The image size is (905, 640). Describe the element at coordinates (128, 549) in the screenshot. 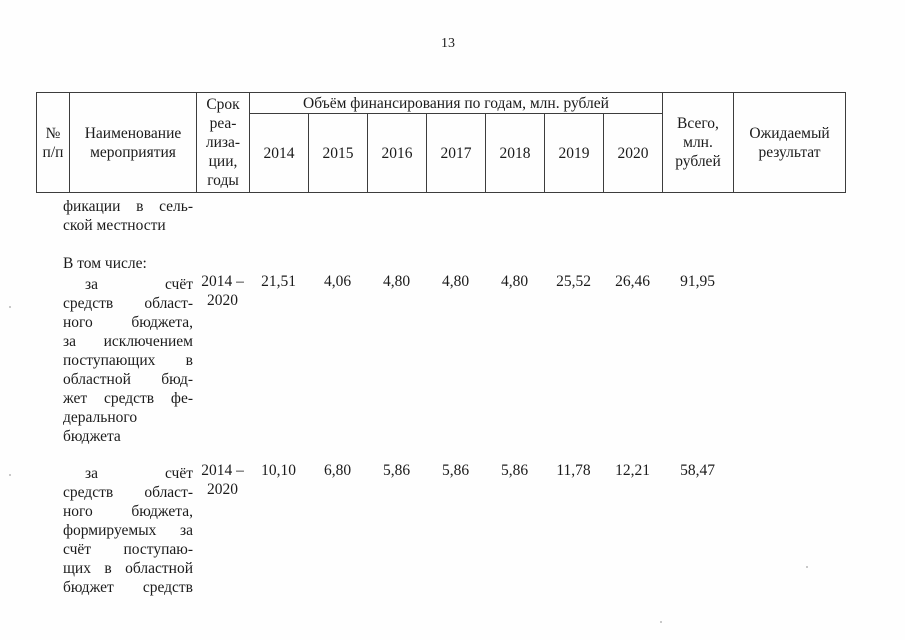

I see `text-line: счёт поступаю-` at that location.